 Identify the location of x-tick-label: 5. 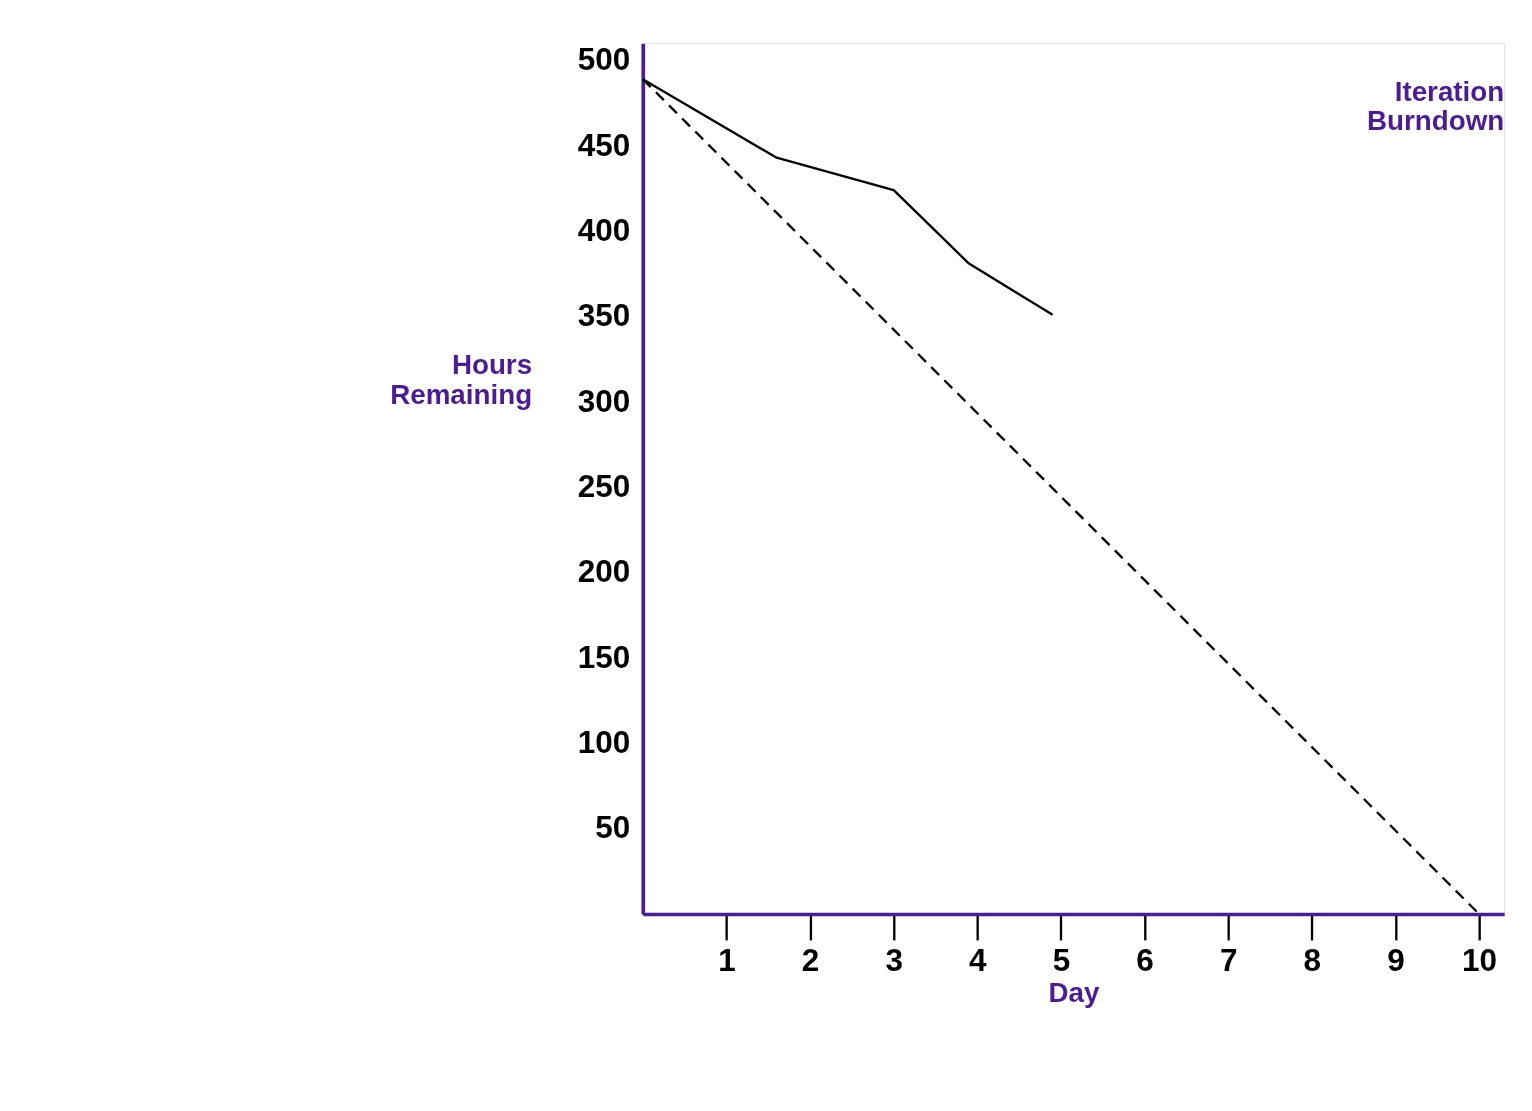
(1061, 959).